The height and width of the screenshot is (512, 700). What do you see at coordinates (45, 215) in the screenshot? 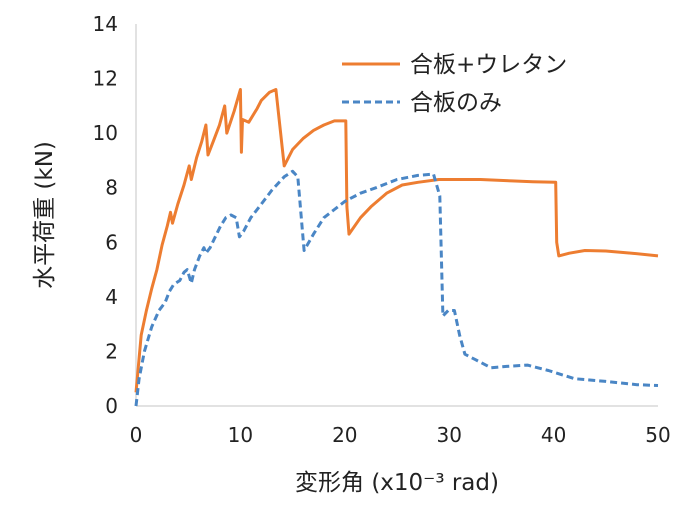
I see `y-axis-title: 水平荷重 (kN)` at bounding box center [45, 215].